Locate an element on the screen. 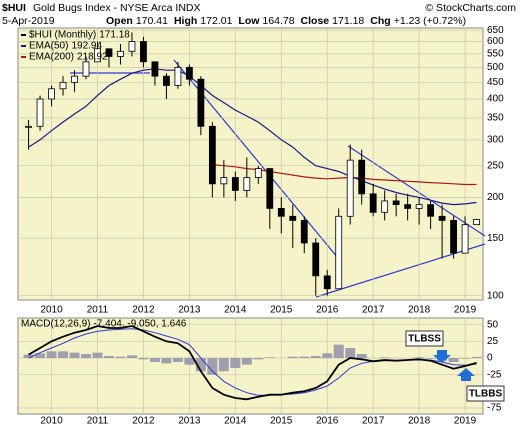  legend-value: 218.92 is located at coordinates (92, 57).